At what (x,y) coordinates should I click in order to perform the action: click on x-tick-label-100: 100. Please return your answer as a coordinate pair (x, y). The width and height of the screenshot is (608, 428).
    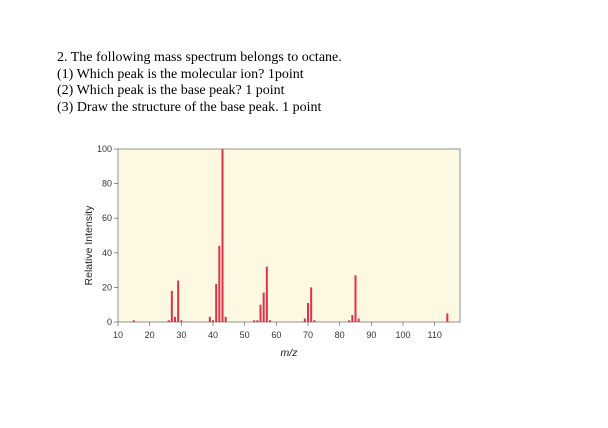
    Looking at the image, I should click on (402, 335).